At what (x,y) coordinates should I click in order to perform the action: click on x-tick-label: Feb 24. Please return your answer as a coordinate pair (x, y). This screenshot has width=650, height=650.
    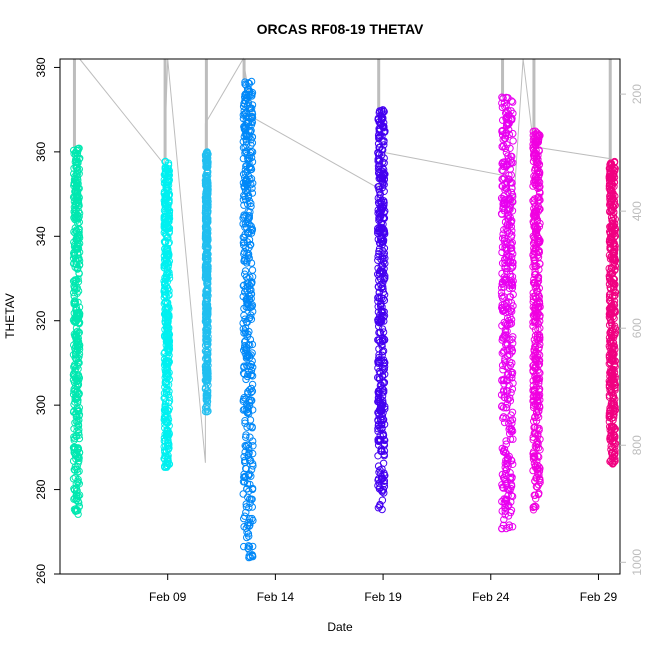
    Looking at the image, I should click on (491, 597).